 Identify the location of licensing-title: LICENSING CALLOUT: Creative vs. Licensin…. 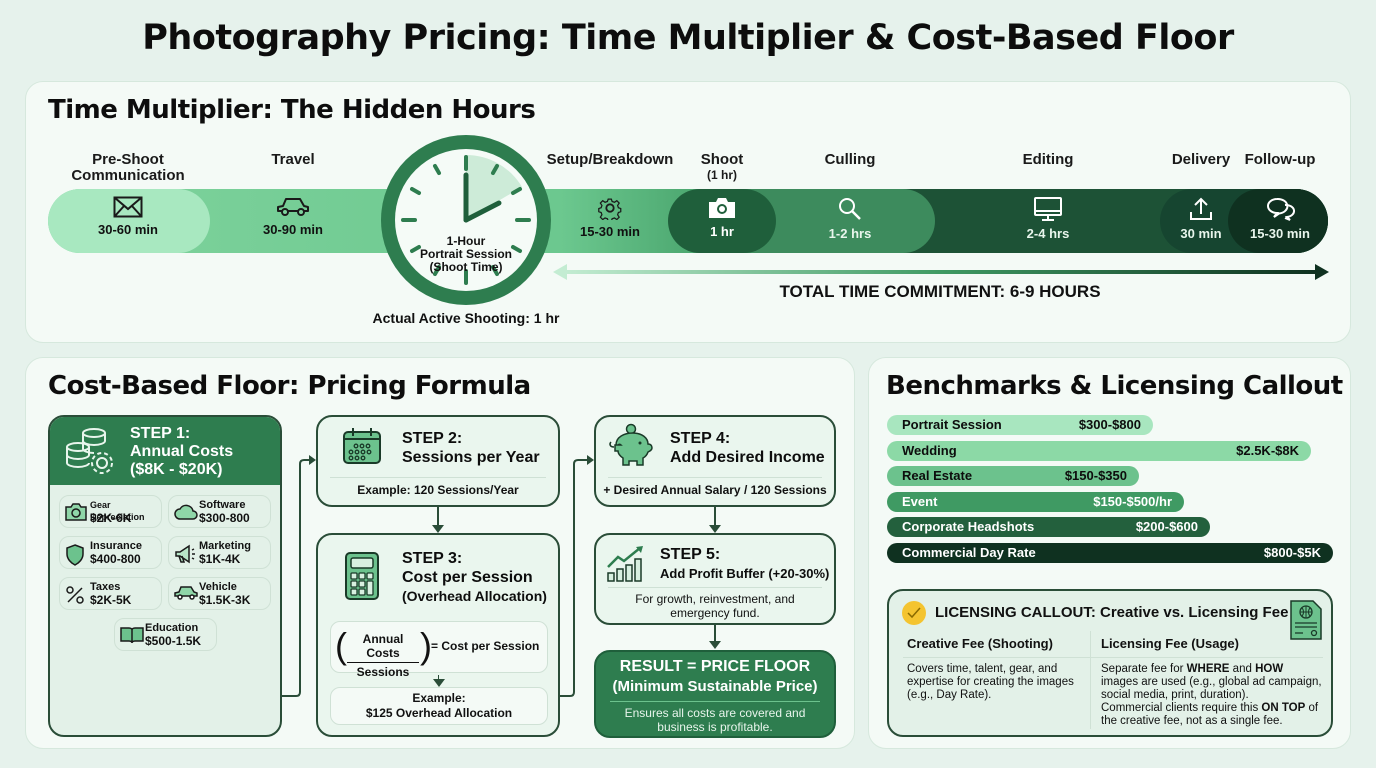
(1112, 612).